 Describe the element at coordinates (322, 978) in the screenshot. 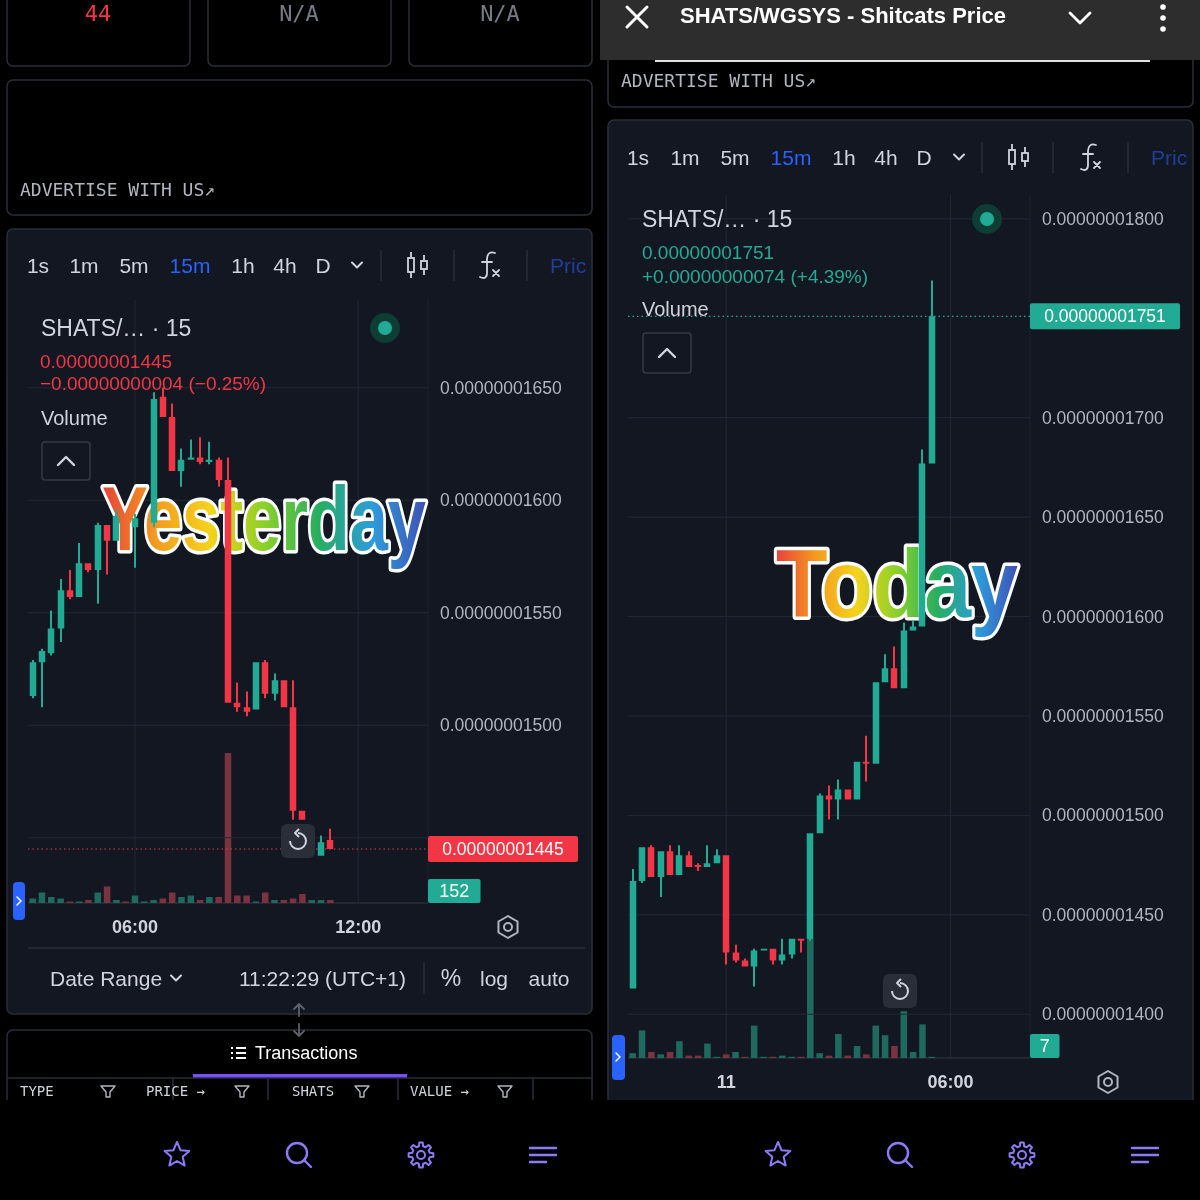

I see `text: 11:22:29 (UTC+1)` at that location.